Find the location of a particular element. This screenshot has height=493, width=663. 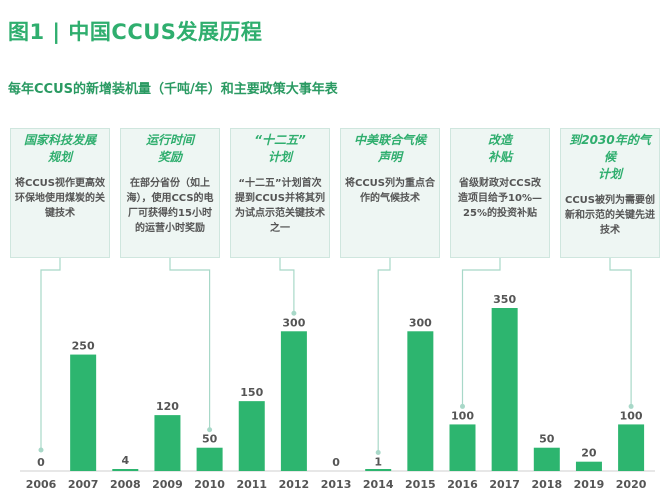

policy-box: 到2030年的气候 计划 CCUS被列为需要创新和示范的关键先进技术 is located at coordinates (610, 193).